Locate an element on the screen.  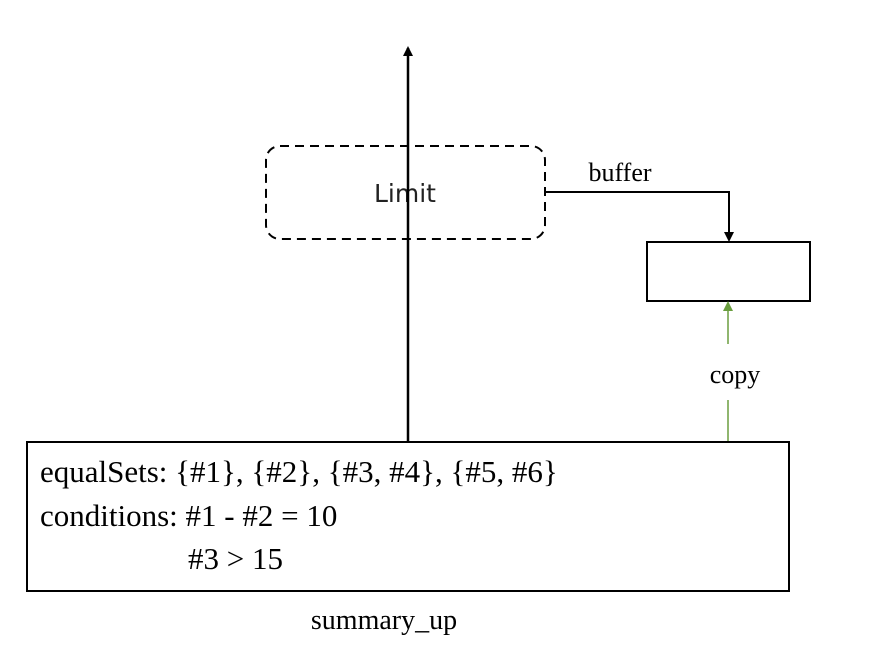
condition-line-2: #3 > 15 is located at coordinates (235, 558).